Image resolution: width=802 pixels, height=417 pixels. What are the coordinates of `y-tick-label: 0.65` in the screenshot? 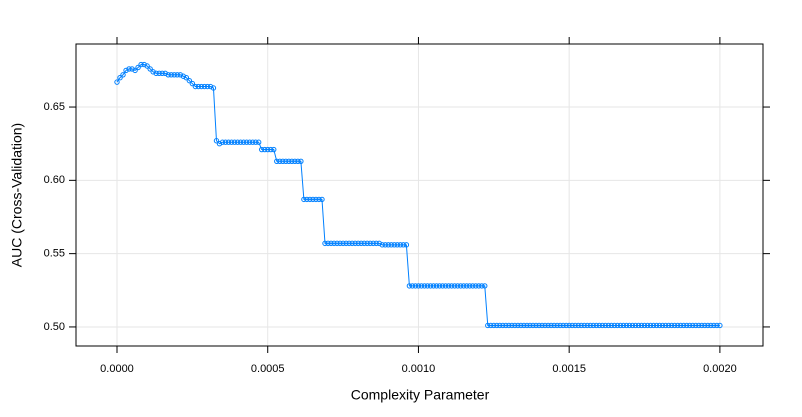 It's located at (54, 107).